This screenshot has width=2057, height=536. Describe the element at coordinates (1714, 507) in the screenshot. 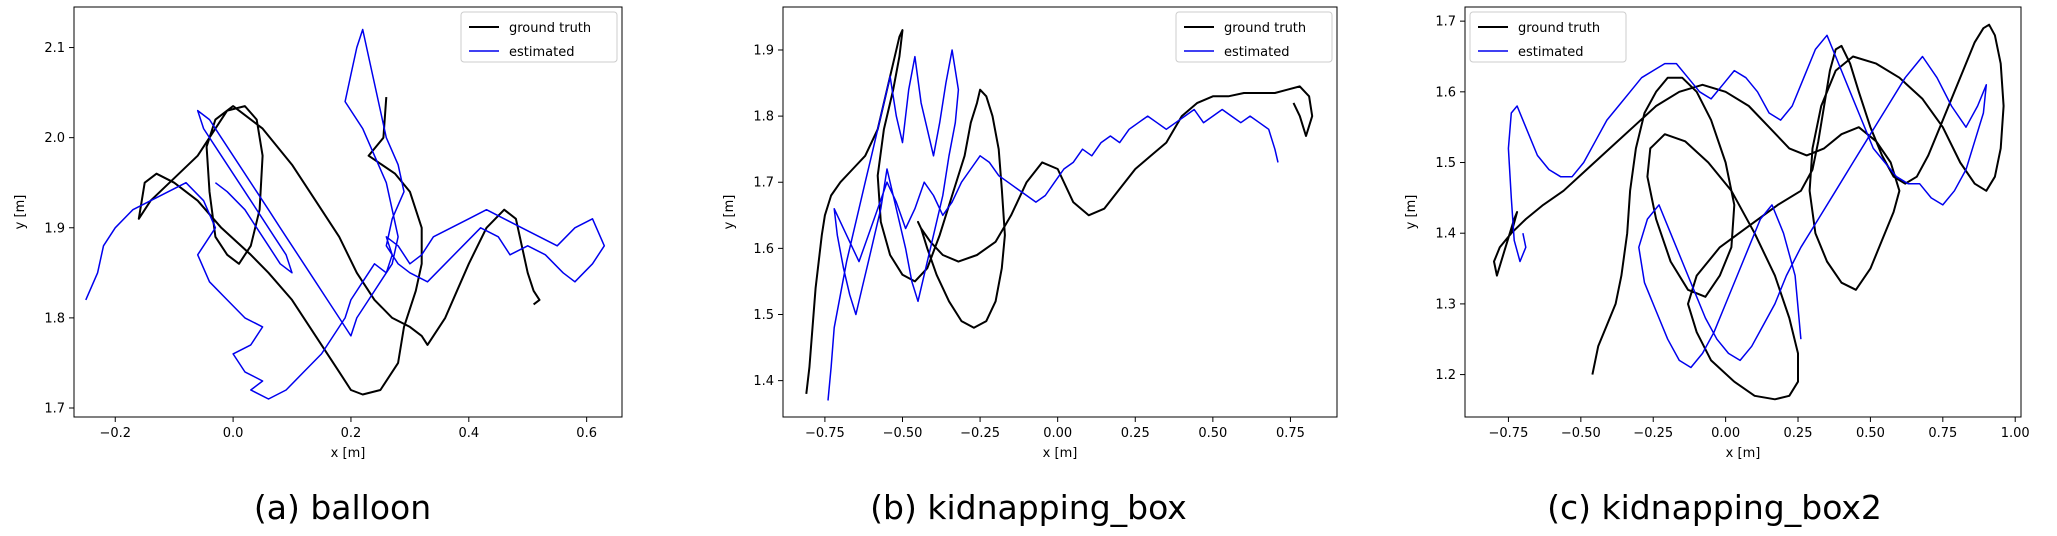

I see `caption-kidnapping-box2: (c) kidnapping_box2` at that location.